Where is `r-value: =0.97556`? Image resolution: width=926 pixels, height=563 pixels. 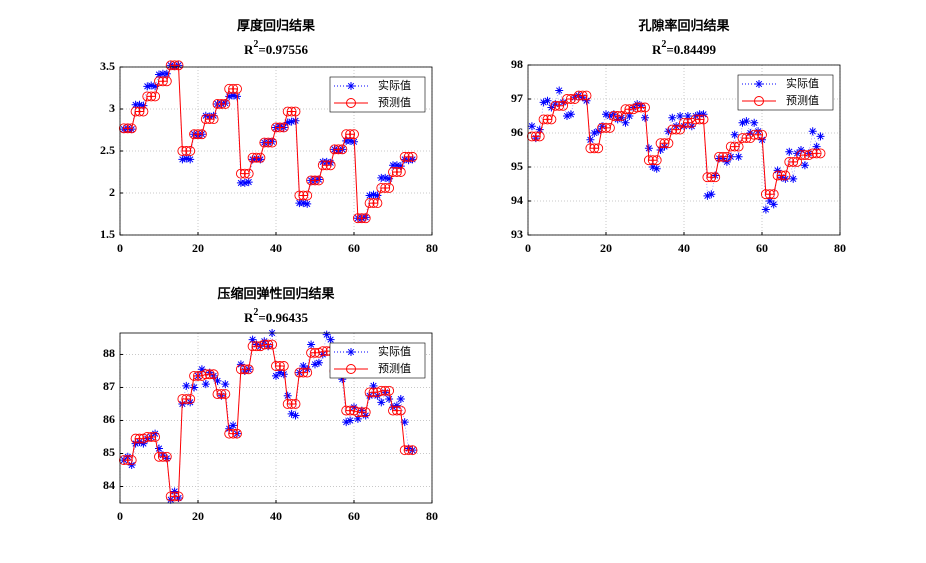
r-value: =0.97556 is located at coordinates (283, 49).